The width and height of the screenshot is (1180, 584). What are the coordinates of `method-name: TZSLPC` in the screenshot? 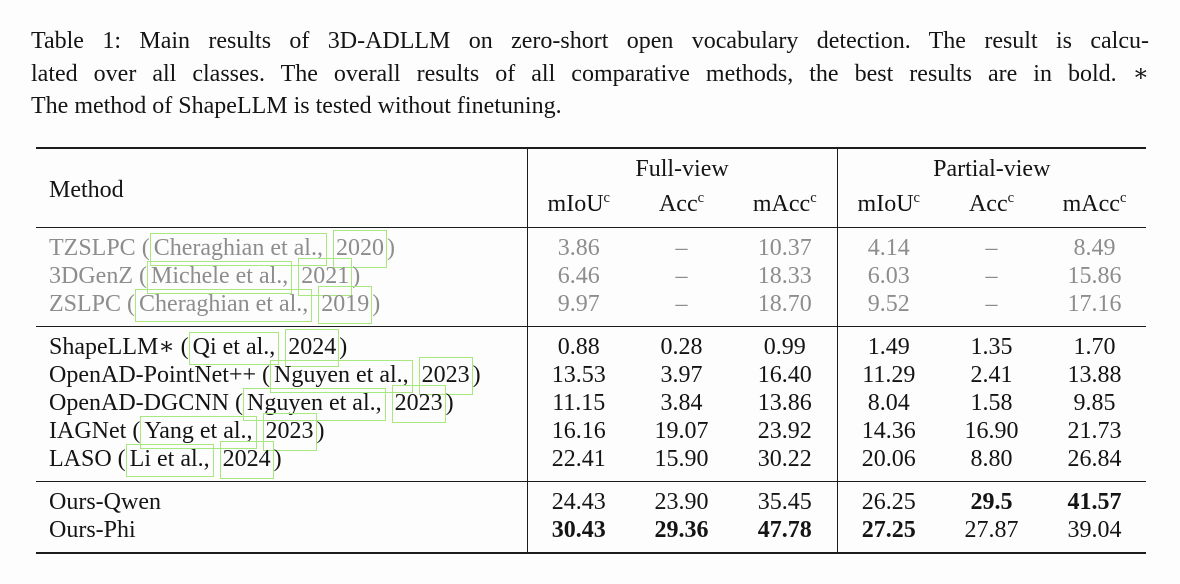 It's located at (92, 248).